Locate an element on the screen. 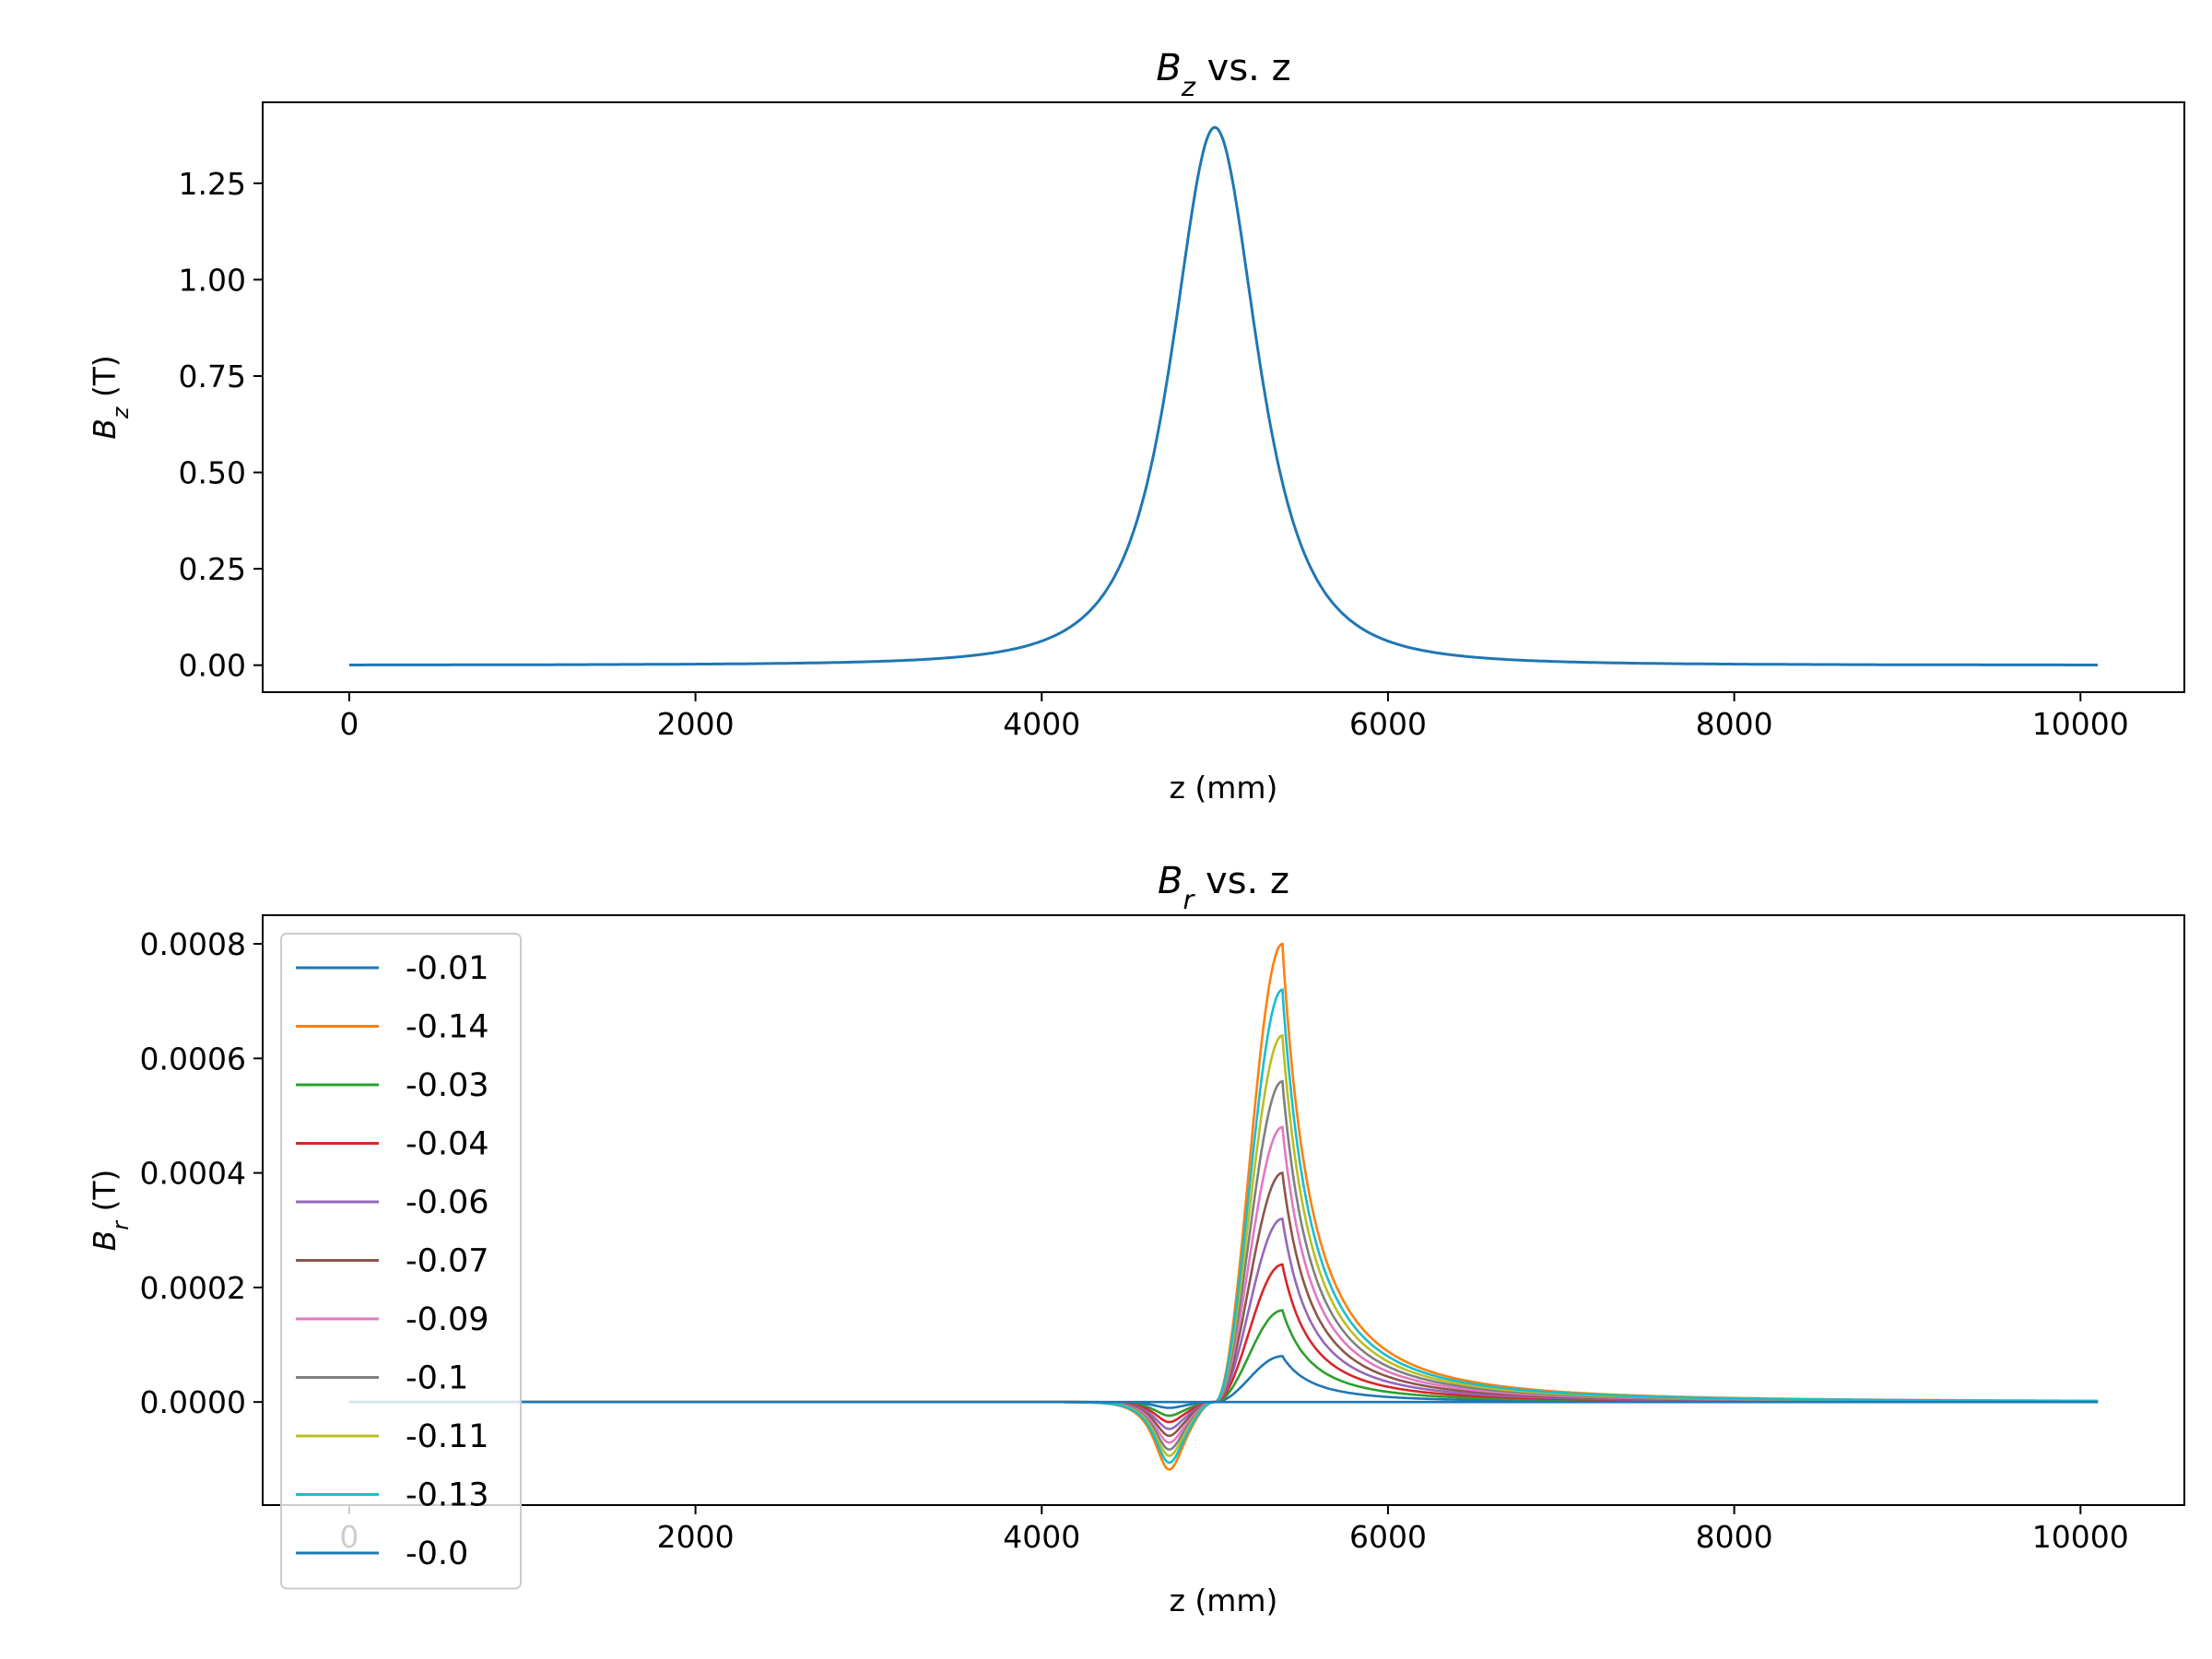 This screenshot has width=2212, height=1659. y-tick-label: 1.00 is located at coordinates (212, 280).